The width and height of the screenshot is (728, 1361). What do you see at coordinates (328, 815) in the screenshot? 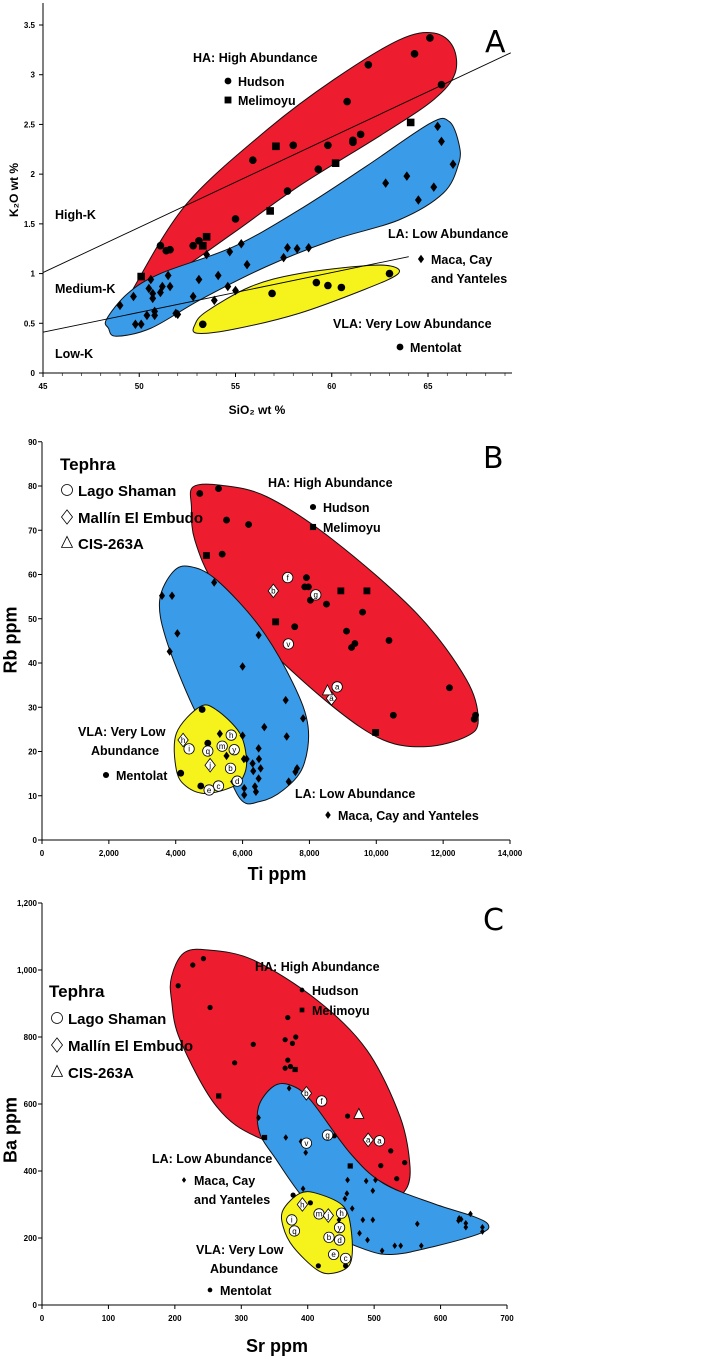
I see `legend-marker-maca-cay-and-yanteles` at bounding box center [328, 815].